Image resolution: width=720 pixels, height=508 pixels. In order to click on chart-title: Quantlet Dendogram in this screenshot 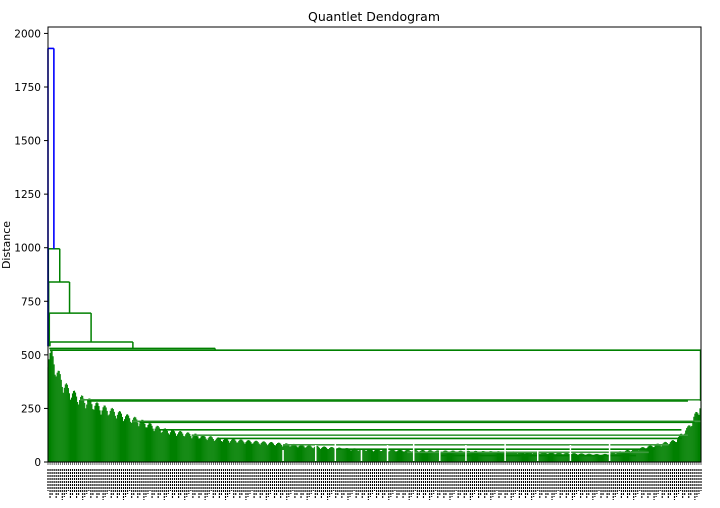, I will do `click(374, 16)`.